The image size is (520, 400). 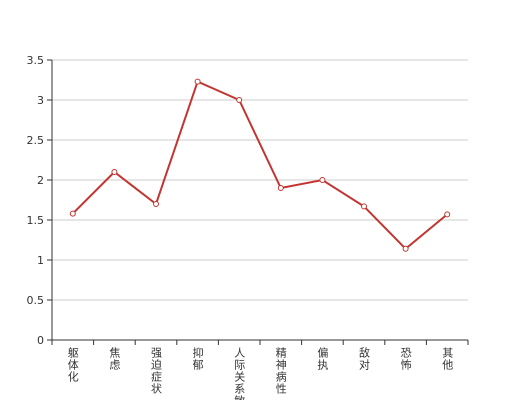 I want to click on y-tick-label: 0.5, so click(x=36, y=300).